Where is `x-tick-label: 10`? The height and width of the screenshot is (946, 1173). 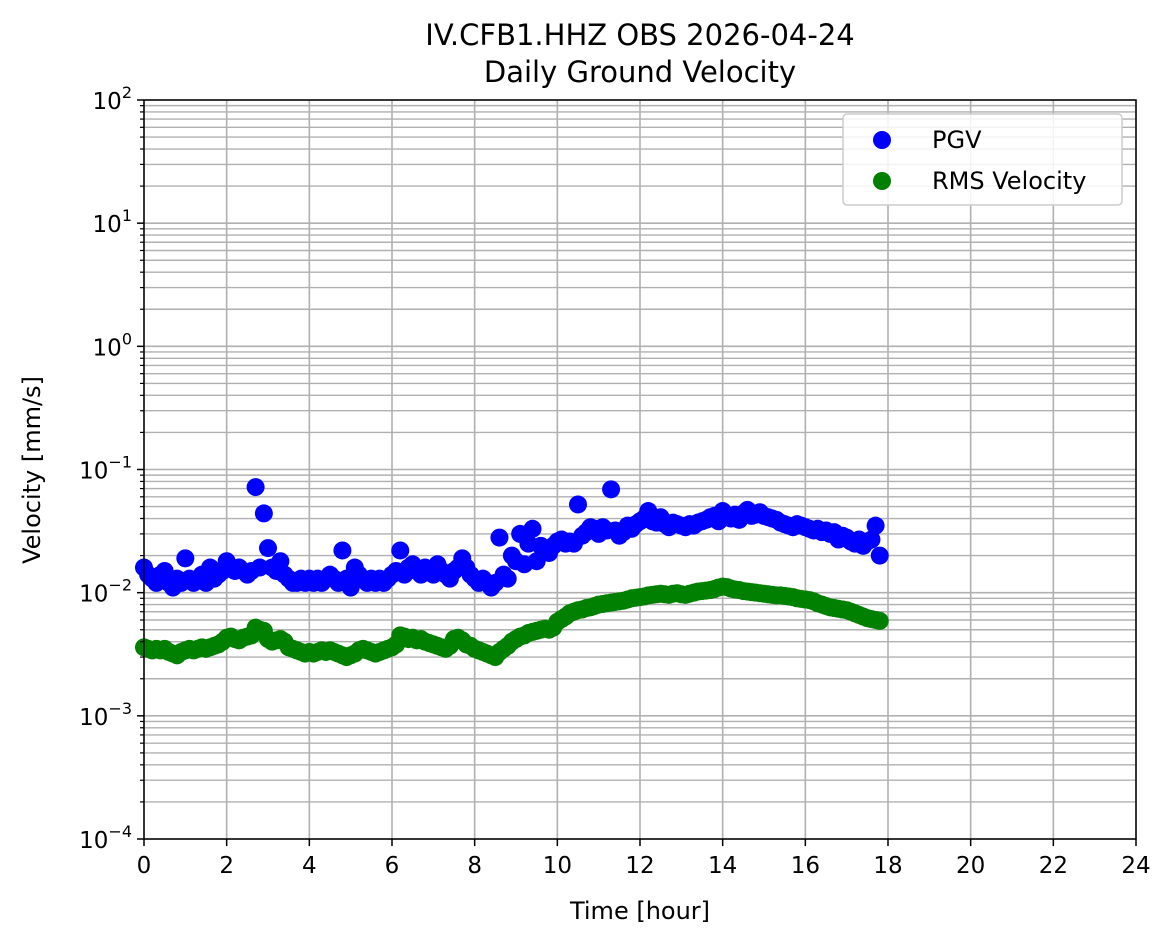 x-tick-label: 10 is located at coordinates (557, 866).